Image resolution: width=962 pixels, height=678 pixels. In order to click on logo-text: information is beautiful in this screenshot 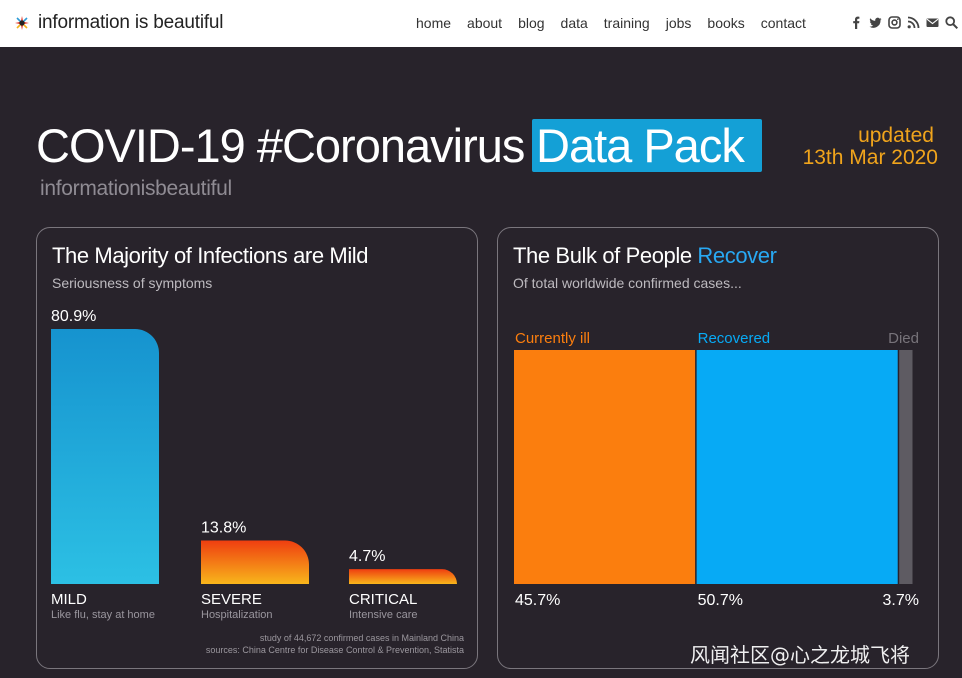, I will do `click(131, 22)`.